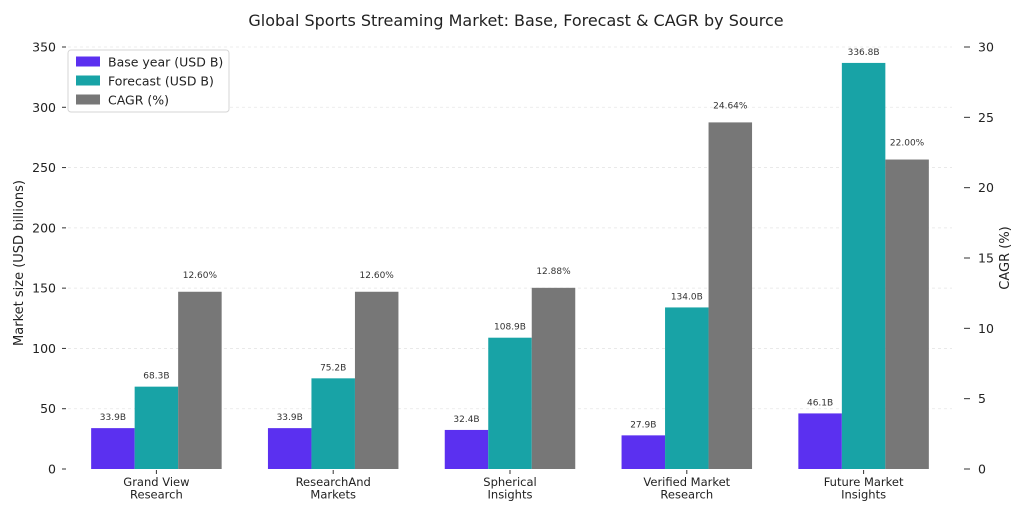 The image size is (1024, 516). What do you see at coordinates (687, 297) in the screenshot?
I see `bar-value-label: 134.0B` at bounding box center [687, 297].